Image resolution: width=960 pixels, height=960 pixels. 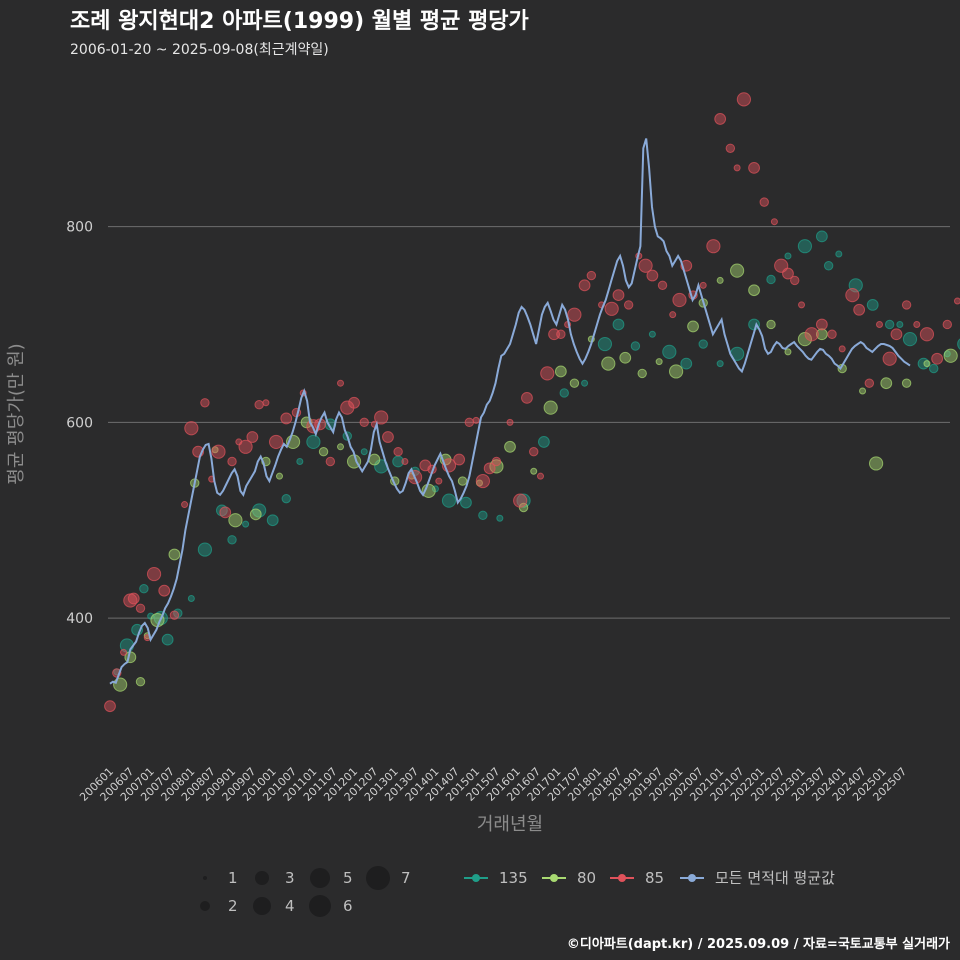 What do you see at coordinates (586, 878) in the screenshot?
I see `legend-label: 80` at bounding box center [586, 878].